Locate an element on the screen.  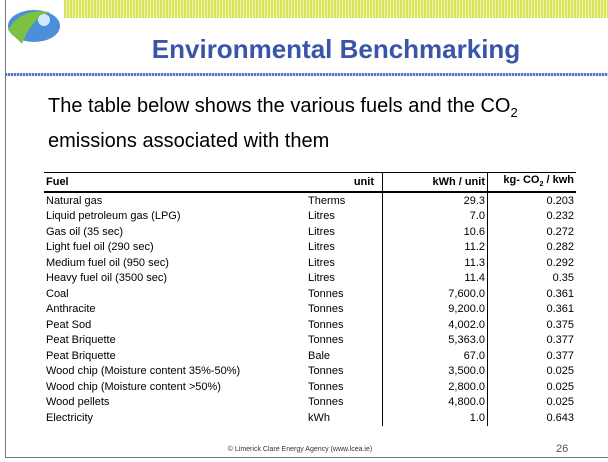
table-row: Gas oil (35 sec) Litres 10.6 0.272 is located at coordinates (310, 232).